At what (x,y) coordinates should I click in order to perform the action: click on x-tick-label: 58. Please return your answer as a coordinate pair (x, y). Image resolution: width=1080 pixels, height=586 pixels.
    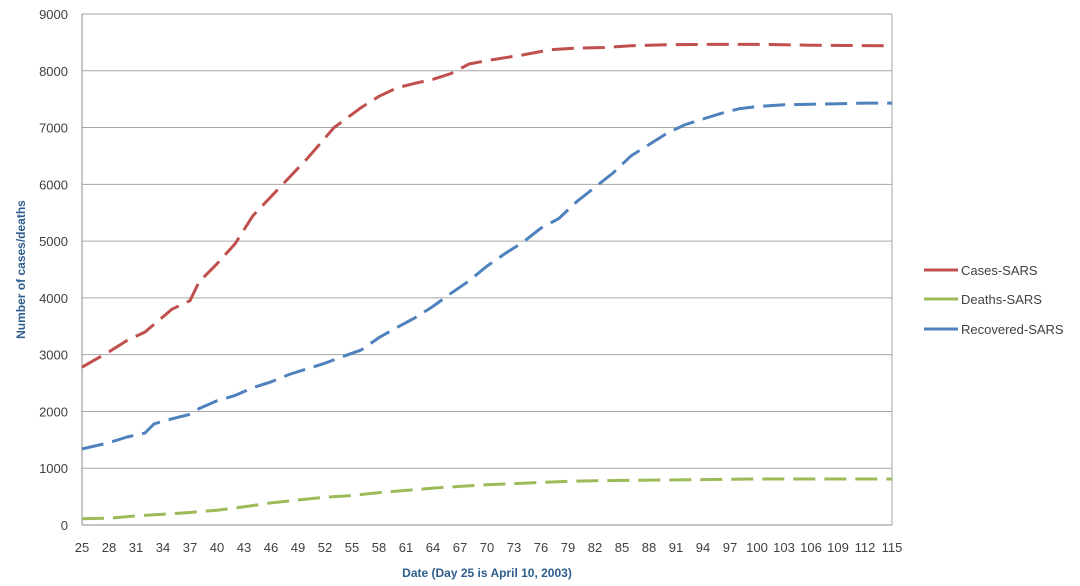
    Looking at the image, I should click on (379, 547).